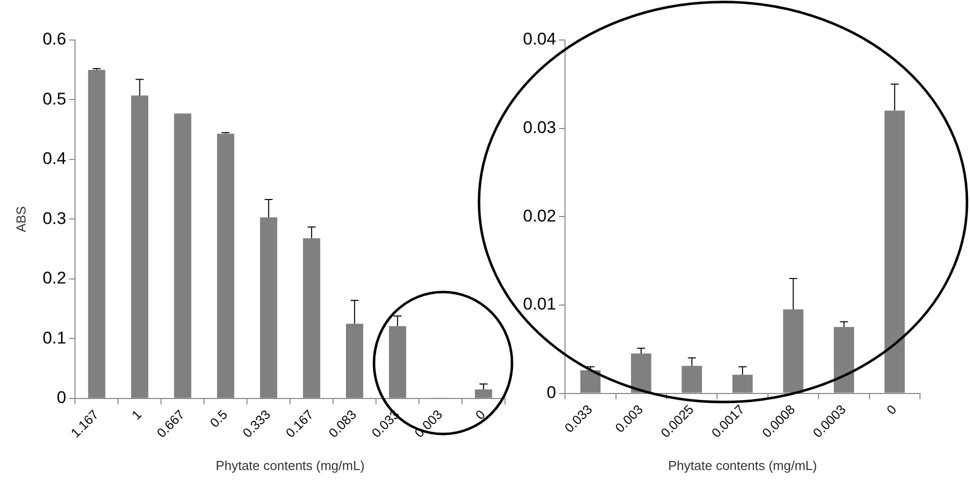  What do you see at coordinates (54, 158) in the screenshot?
I see `y-tick-label: 0.4` at bounding box center [54, 158].